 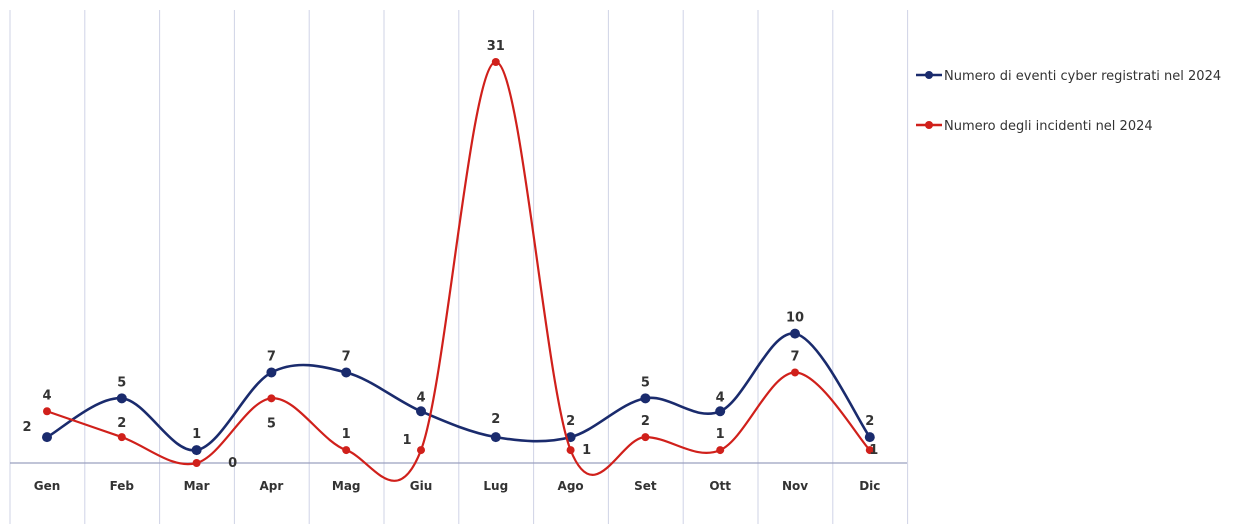 I want to click on legend-label: Numero degli incidenti nel 2024, so click(x=1048, y=126).